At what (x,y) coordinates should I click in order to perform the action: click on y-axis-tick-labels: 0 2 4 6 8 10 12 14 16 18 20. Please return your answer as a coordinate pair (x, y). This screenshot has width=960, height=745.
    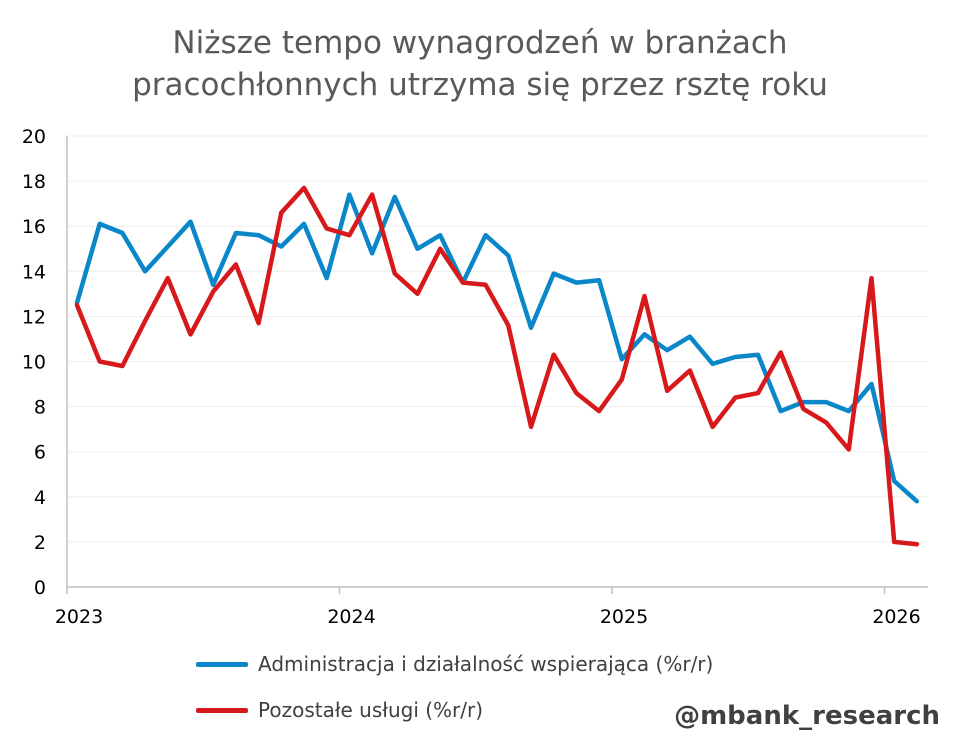
    Looking at the image, I should click on (34, 362).